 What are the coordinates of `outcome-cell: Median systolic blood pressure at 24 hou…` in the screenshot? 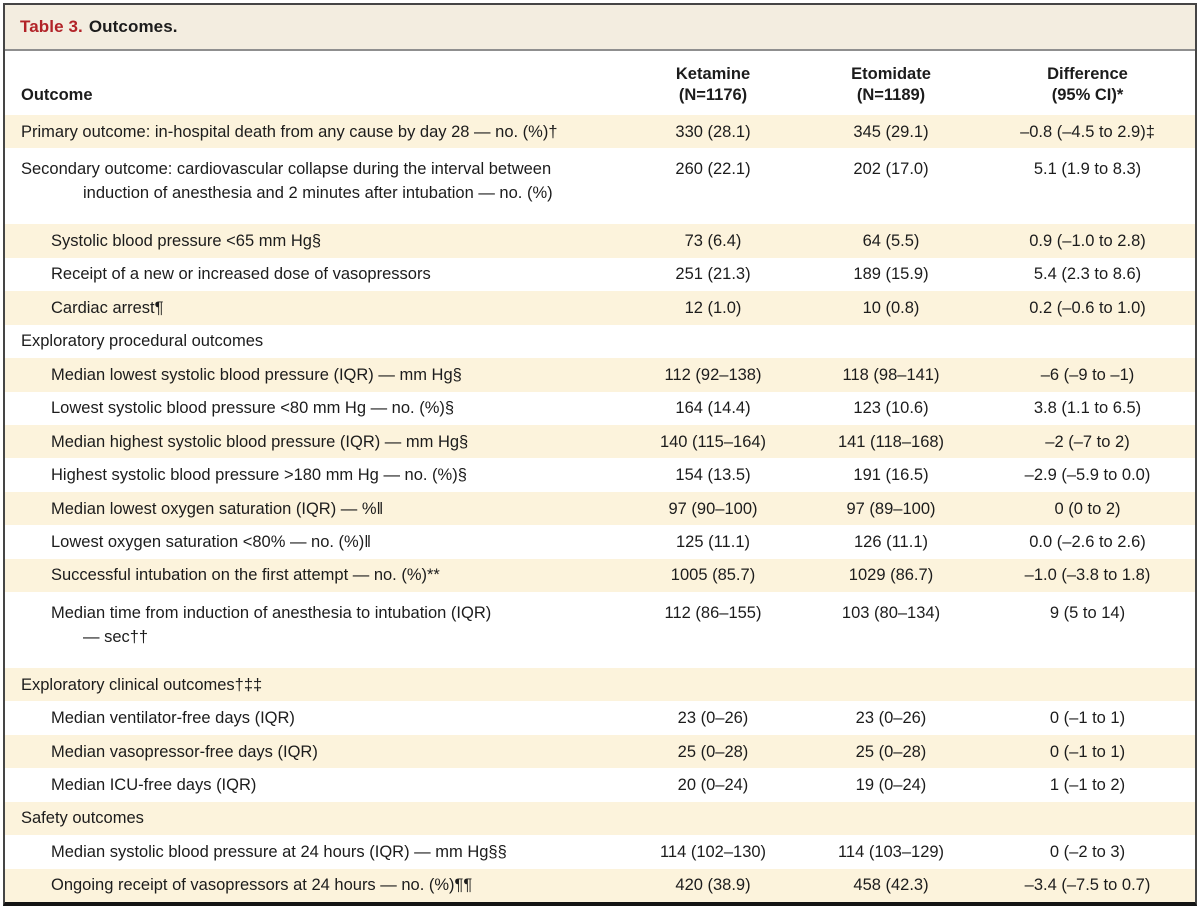 It's located at (314, 852).